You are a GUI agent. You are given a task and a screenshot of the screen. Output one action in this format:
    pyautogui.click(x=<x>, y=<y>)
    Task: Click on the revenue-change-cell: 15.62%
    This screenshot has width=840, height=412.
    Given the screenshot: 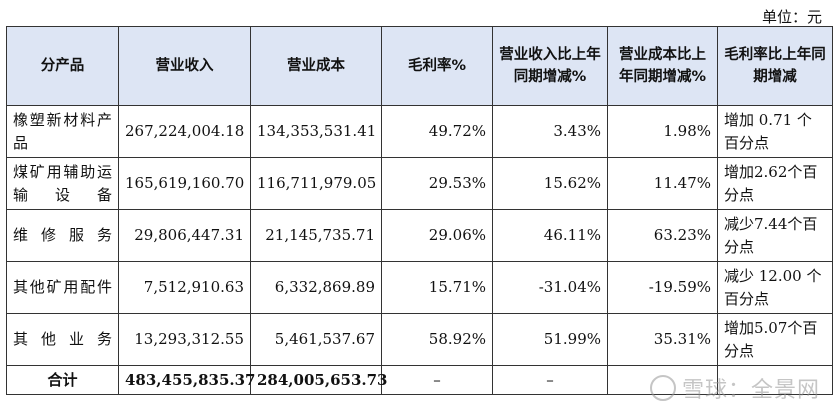 What is the action you would take?
    pyautogui.click(x=550, y=183)
    